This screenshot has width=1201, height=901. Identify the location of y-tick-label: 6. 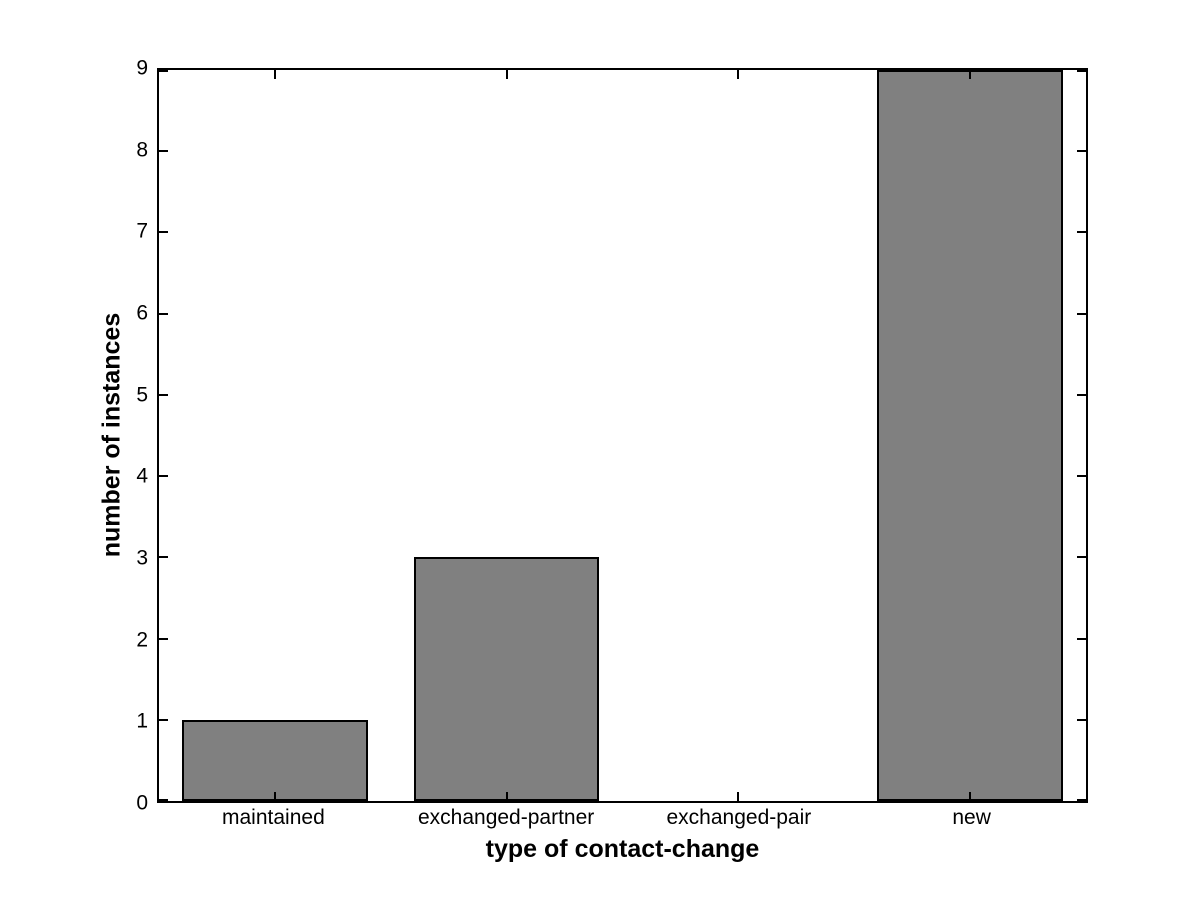
(142, 313).